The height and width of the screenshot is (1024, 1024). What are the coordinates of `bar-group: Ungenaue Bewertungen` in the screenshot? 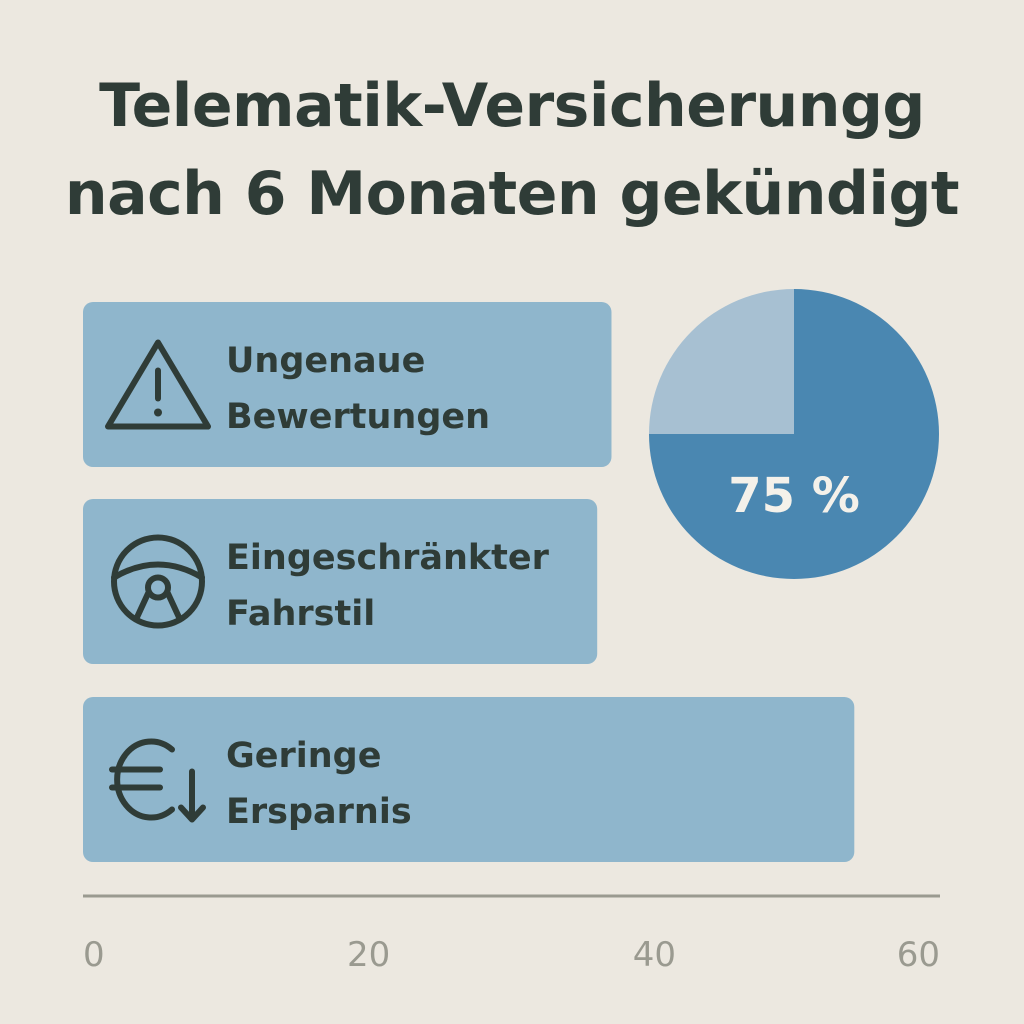 It's located at (347, 384).